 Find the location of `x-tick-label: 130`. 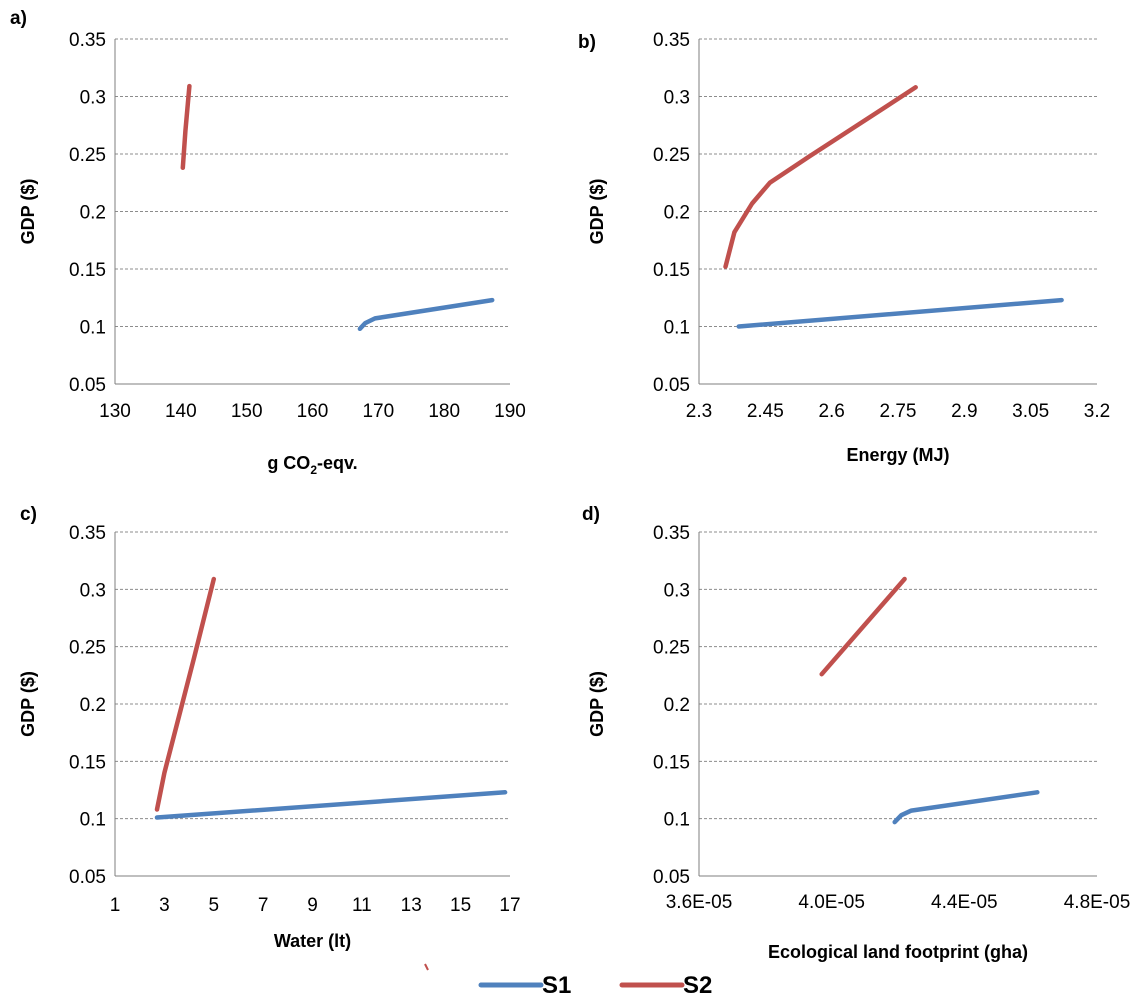

x-tick-label: 130 is located at coordinates (115, 411).